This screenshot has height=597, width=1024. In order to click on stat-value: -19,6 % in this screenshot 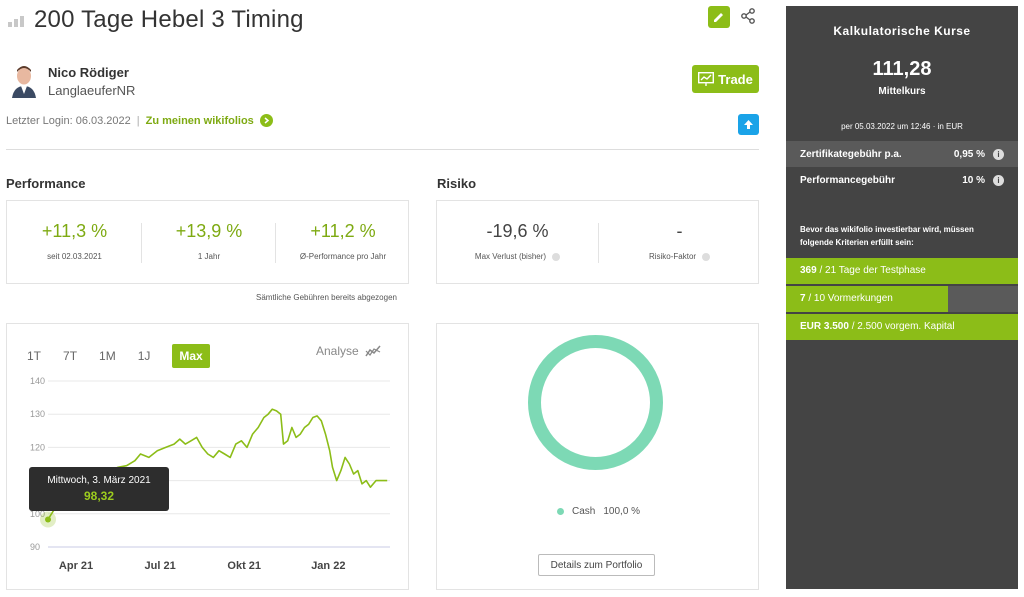, I will do `click(517, 231)`.